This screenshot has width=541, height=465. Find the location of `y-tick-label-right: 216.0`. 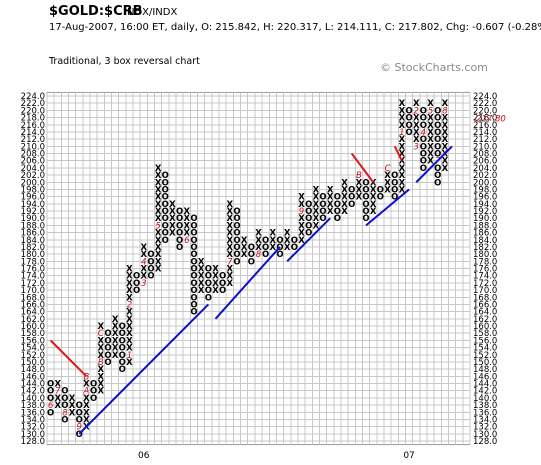

y-tick-label-right: 216.0 is located at coordinates (485, 126).